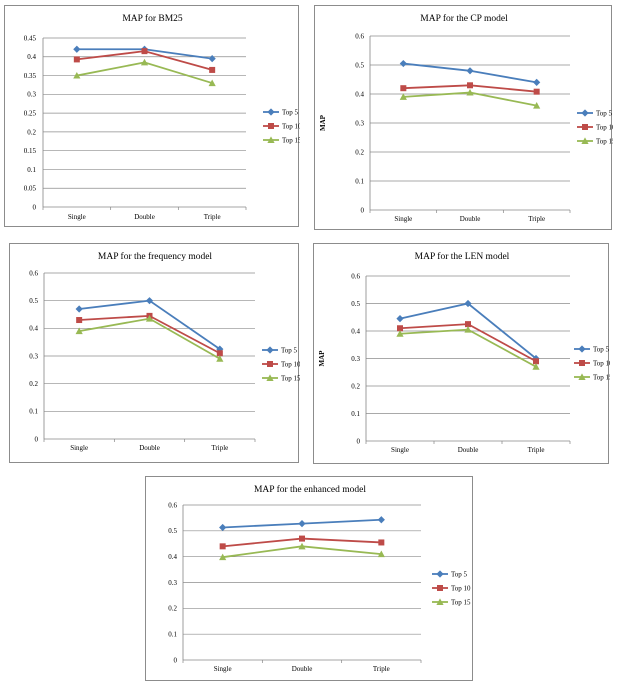  I want to click on chart-frequency-legend-label: Top 5, so click(289, 351).